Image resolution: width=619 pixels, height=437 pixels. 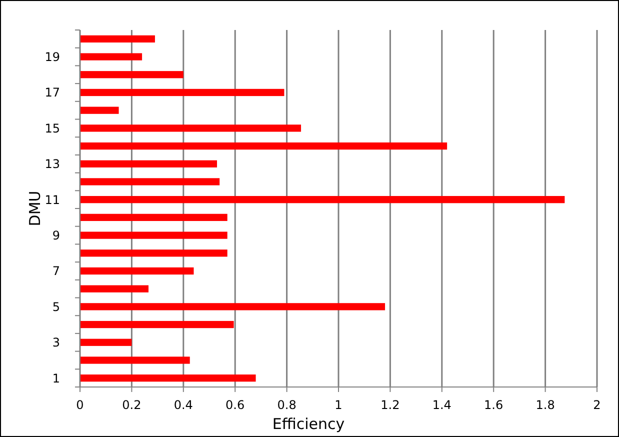 I want to click on x-tick-label: 1.2, so click(x=390, y=405).